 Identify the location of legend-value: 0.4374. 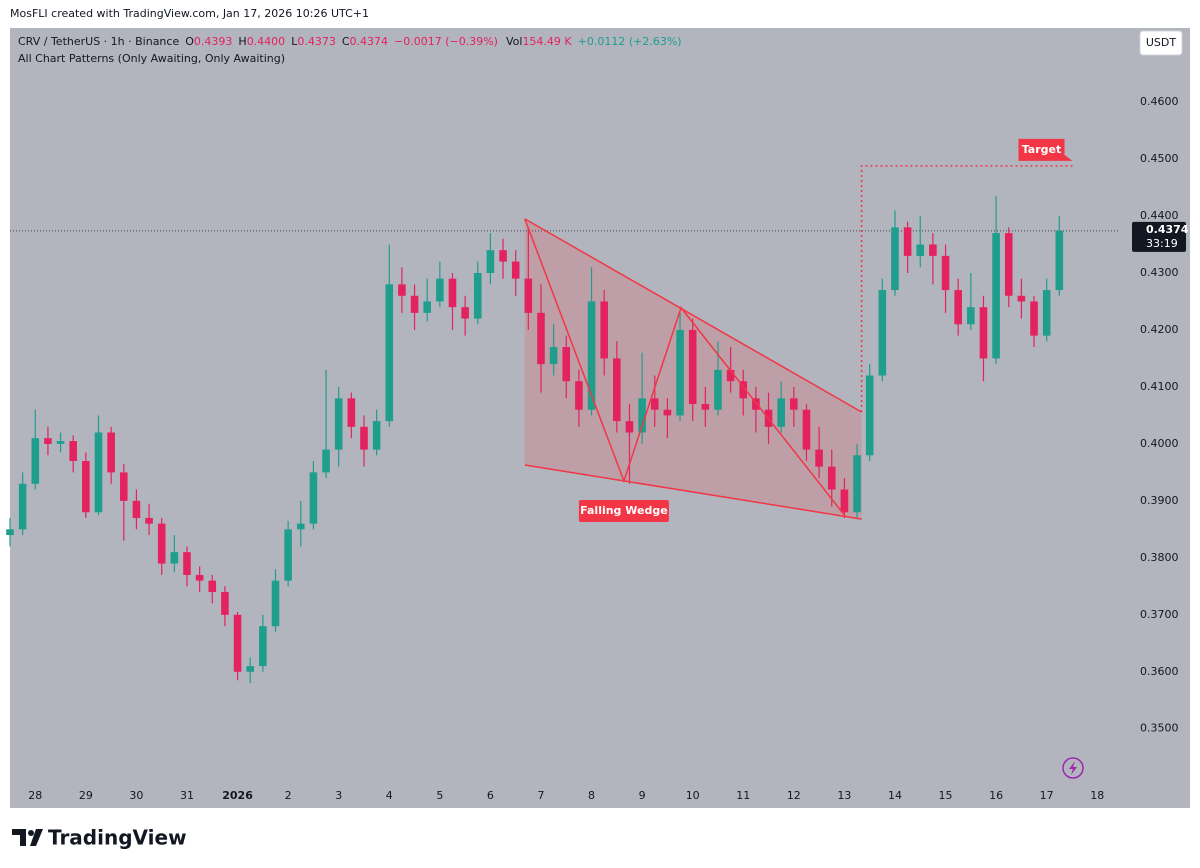
(369, 41).